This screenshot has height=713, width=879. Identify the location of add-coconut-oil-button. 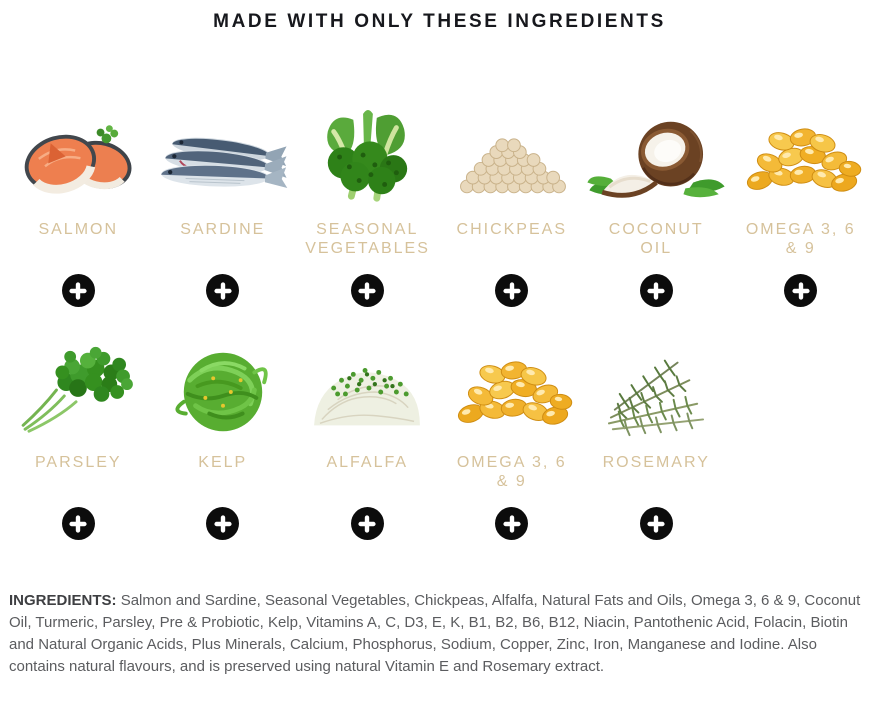
(656, 290).